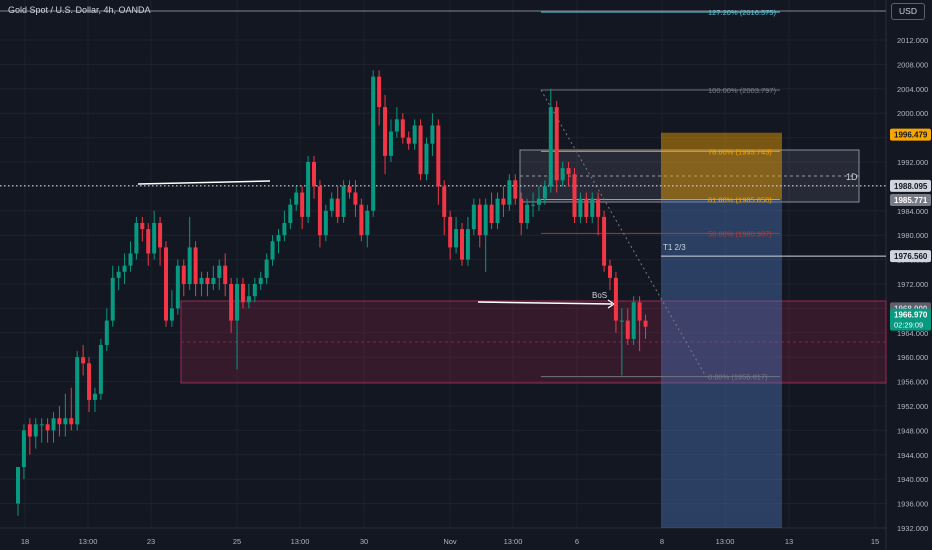 Image resolution: width=932 pixels, height=550 pixels. What do you see at coordinates (910, 185) in the screenshot?
I see `price-label-dotted-level` at bounding box center [910, 185].